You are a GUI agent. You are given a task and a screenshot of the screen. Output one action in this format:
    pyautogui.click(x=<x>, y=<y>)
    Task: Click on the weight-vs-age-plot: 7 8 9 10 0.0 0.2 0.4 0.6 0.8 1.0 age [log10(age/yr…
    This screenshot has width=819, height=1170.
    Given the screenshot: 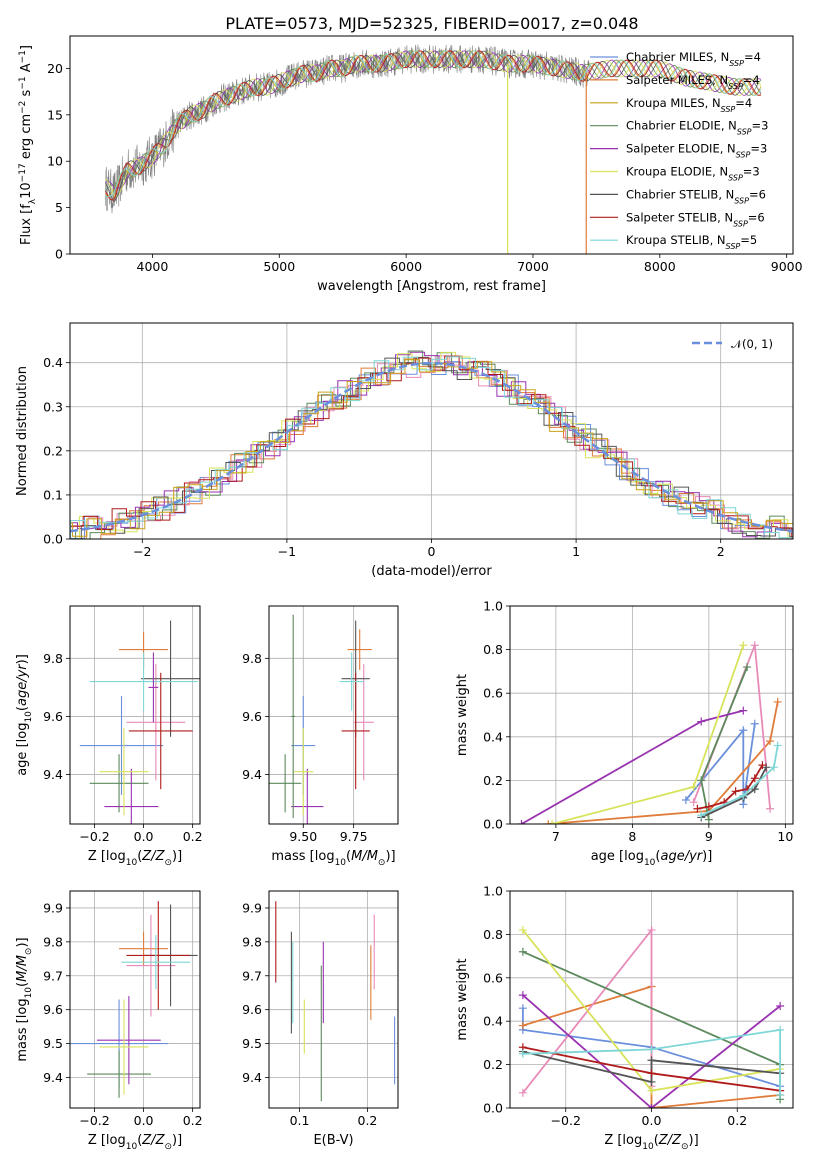 What is the action you would take?
    pyautogui.click(x=624, y=733)
    